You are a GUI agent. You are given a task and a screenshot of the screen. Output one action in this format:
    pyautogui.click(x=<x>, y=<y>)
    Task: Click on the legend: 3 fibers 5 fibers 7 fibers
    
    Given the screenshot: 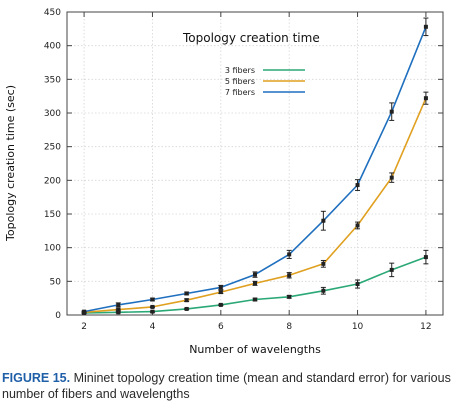 What is the action you would take?
    pyautogui.click(x=265, y=81)
    